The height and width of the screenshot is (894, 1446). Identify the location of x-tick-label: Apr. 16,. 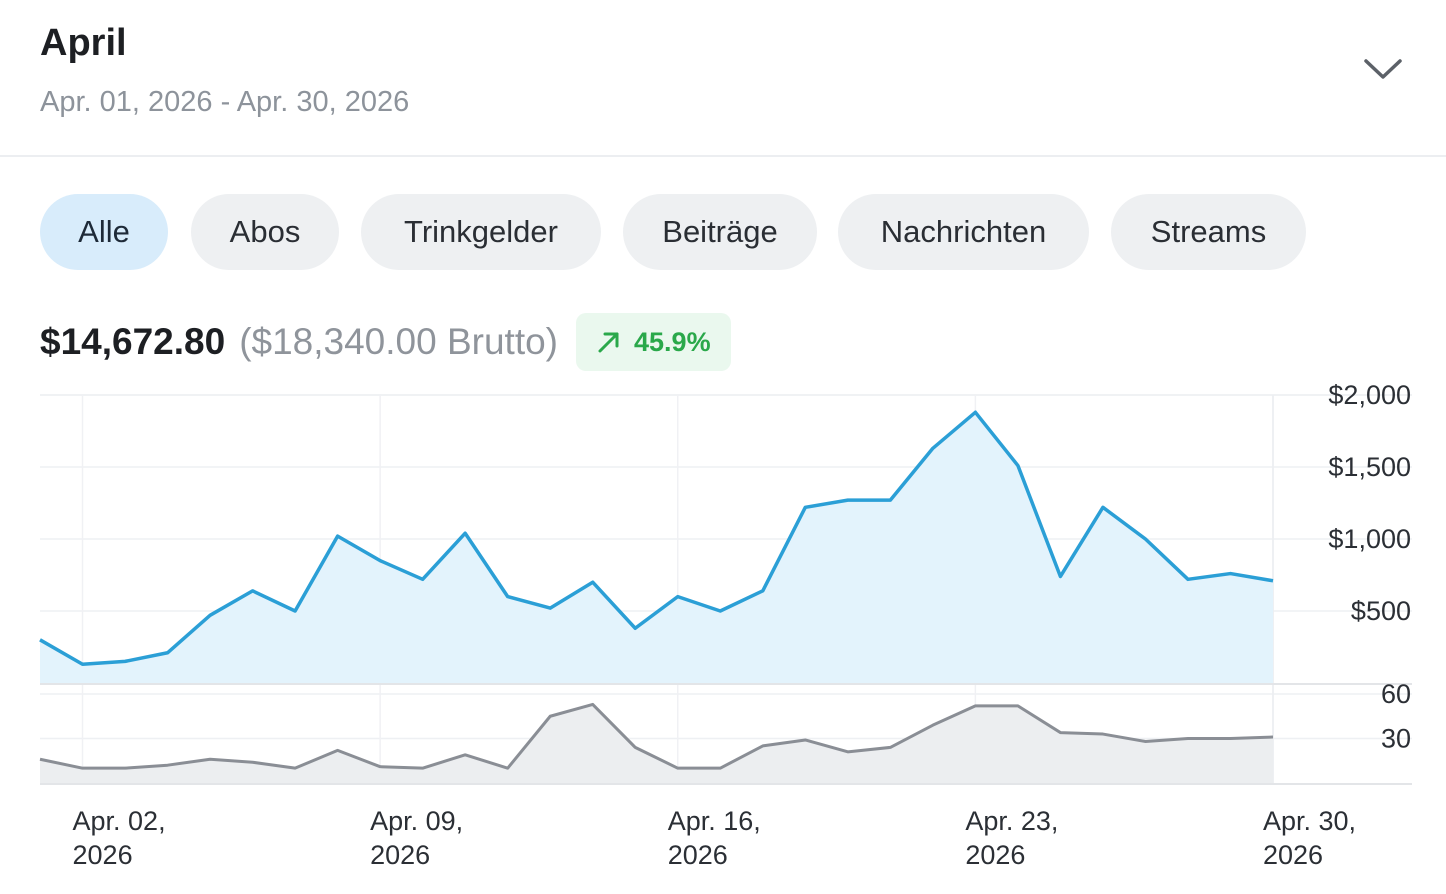
(714, 821).